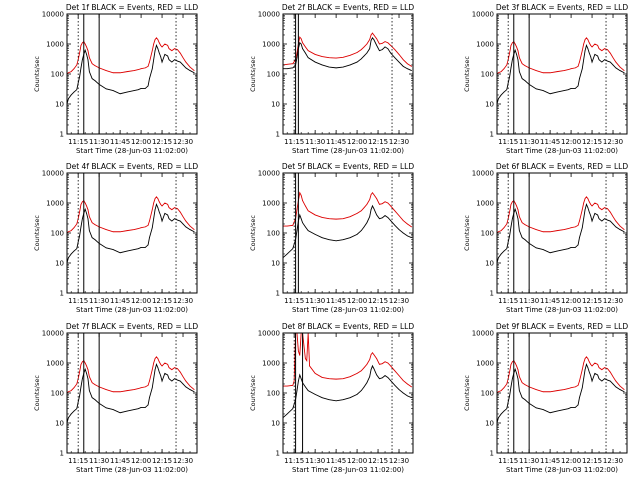 Image resolution: width=640 pixels, height=480 pixels. Describe the element at coordinates (485, 45) in the screenshot. I see `y-tick-label: 1000` at that location.